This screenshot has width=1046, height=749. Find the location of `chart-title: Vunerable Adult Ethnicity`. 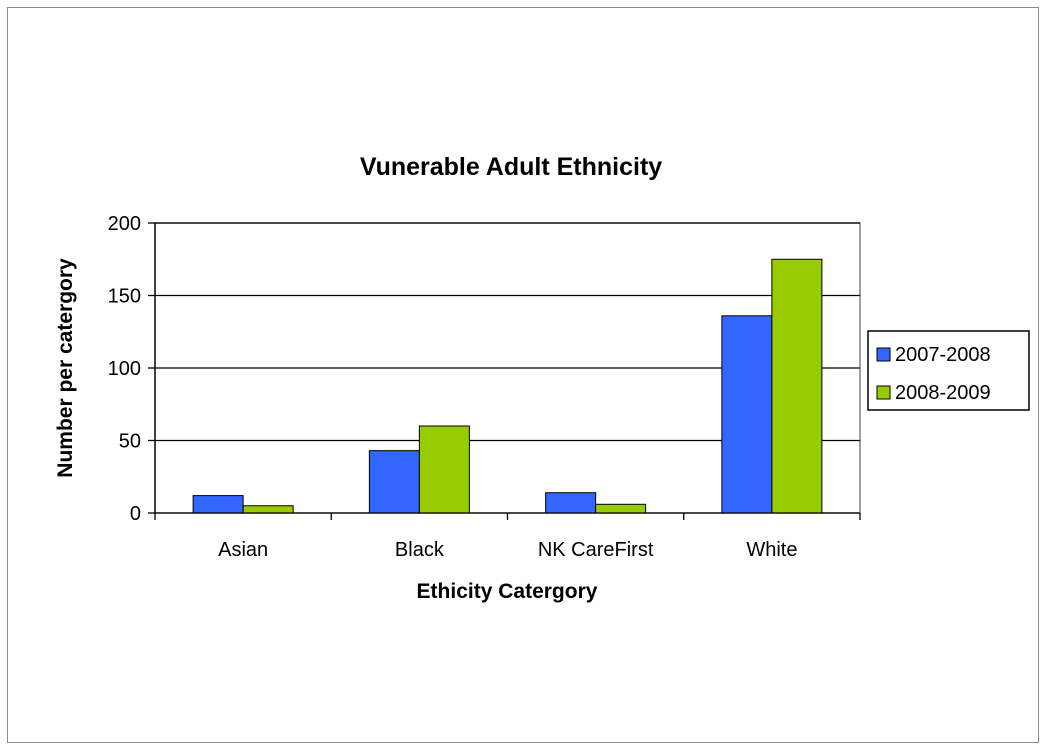

chart-title: Vunerable Adult Ethnicity is located at coordinates (511, 167).